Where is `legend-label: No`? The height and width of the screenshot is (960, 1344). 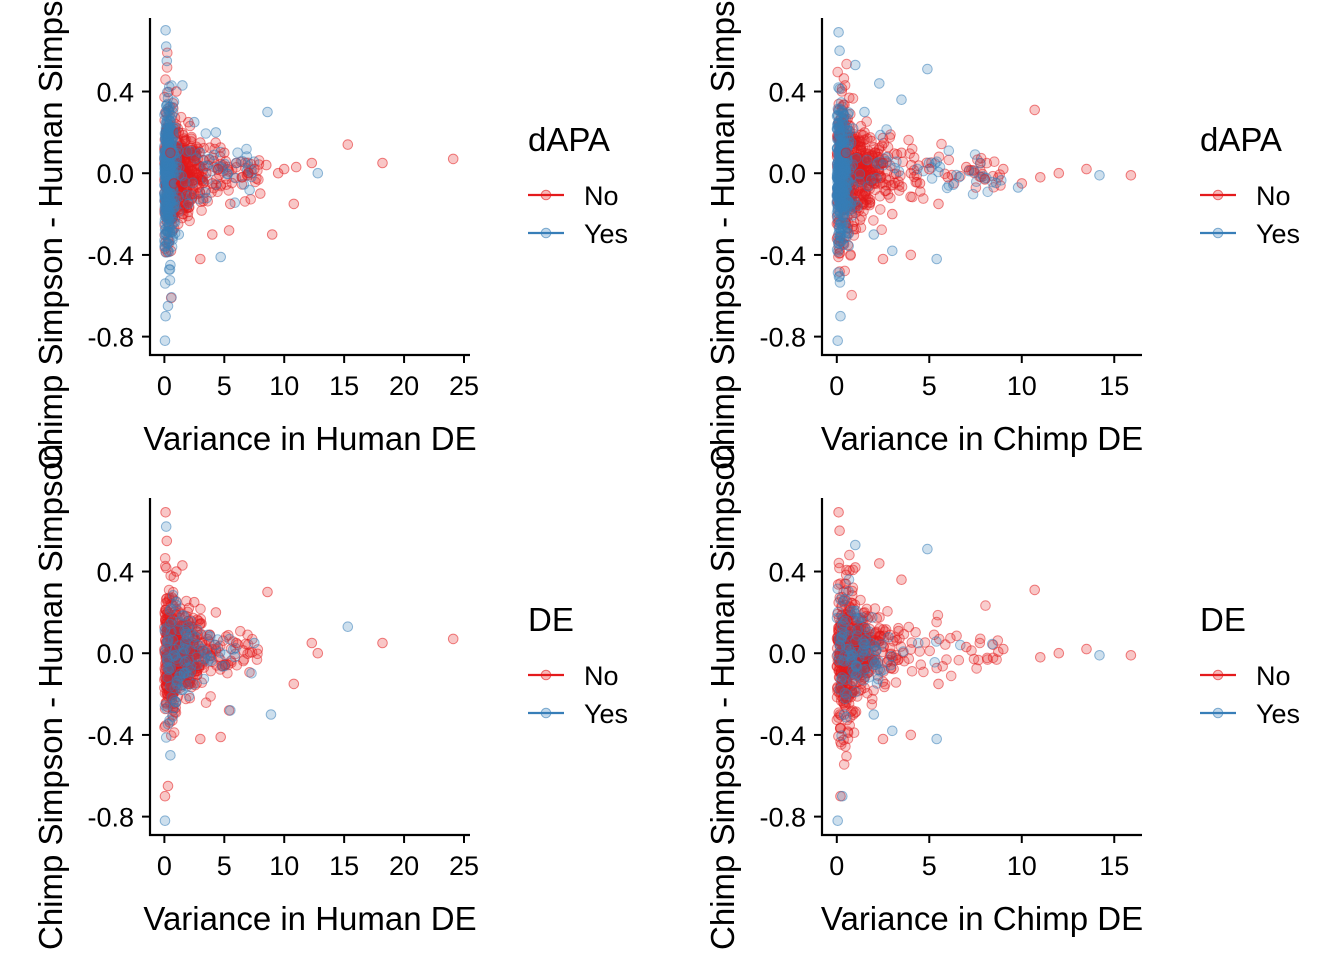 legend-label: No is located at coordinates (601, 676).